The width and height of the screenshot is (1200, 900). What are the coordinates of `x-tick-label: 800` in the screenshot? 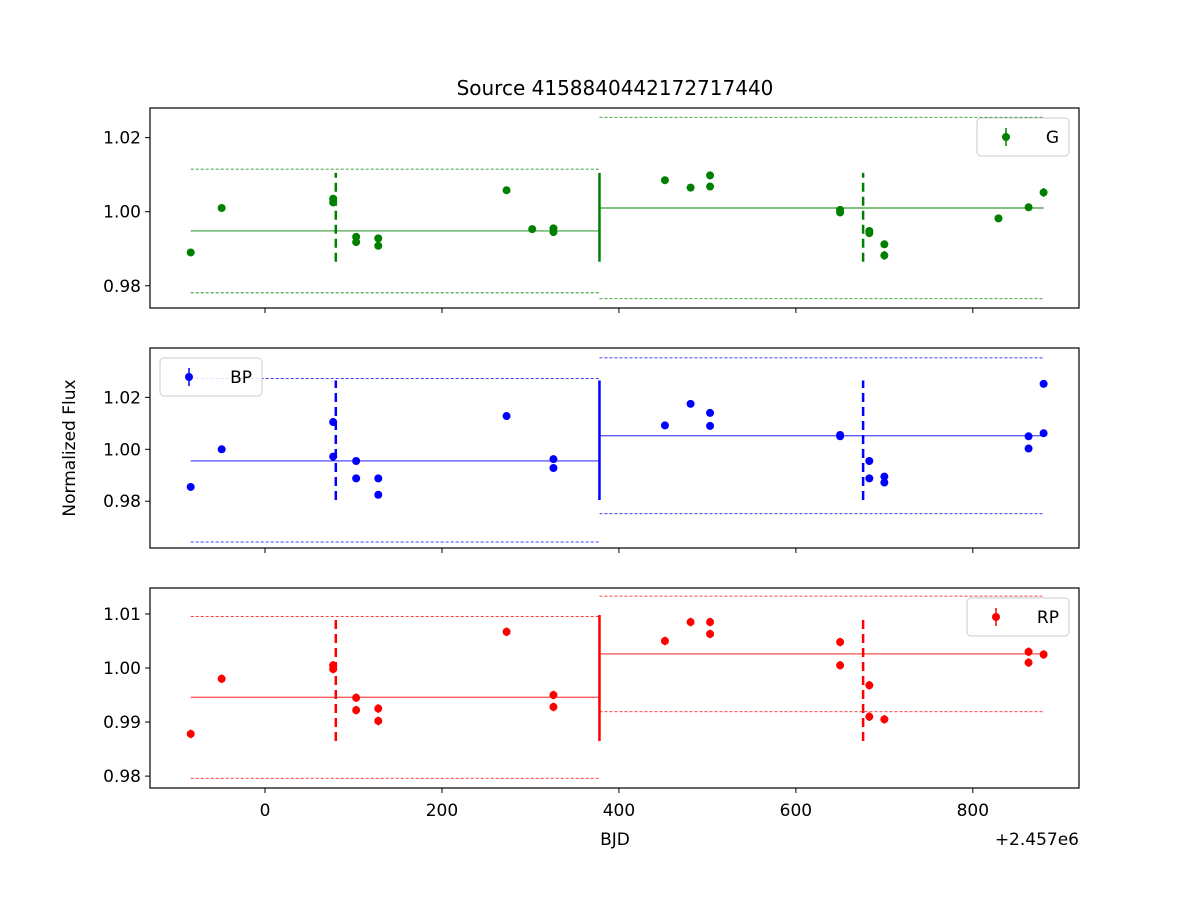 It's located at (973, 811).